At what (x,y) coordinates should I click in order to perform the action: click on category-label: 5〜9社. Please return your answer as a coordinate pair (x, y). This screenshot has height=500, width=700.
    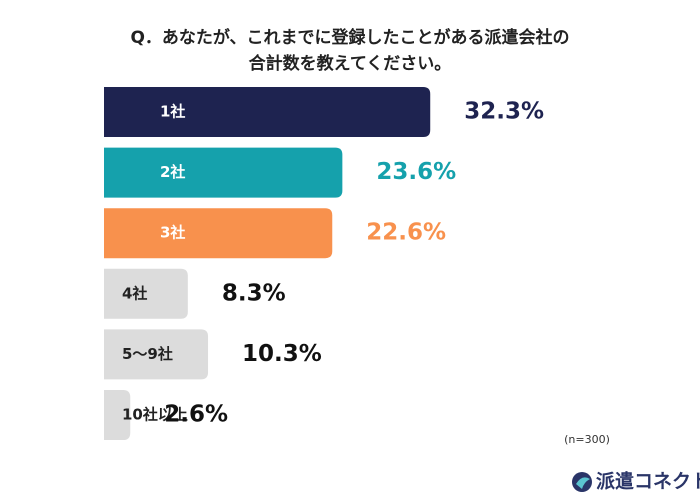
    Looking at the image, I should click on (147, 354).